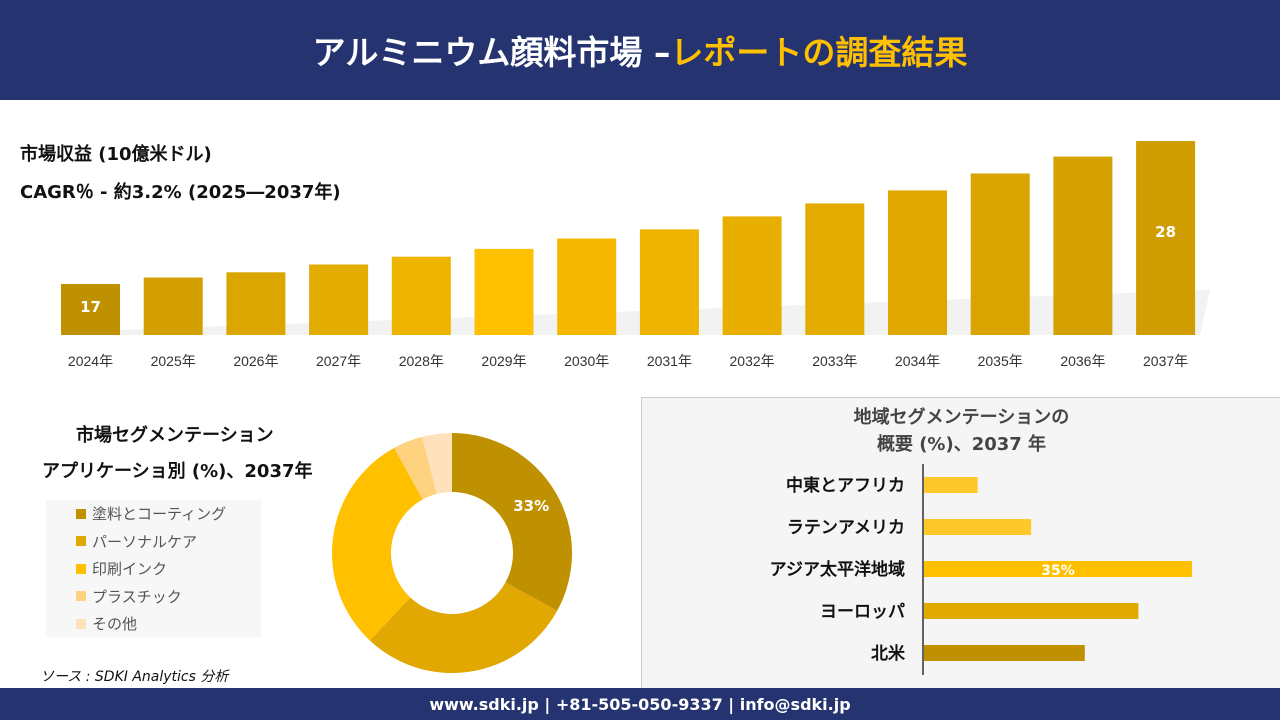 This screenshot has height=720, width=1280. Describe the element at coordinates (961, 431) in the screenshot. I see `region-title: 地域セグメンテーションの 概要 (%)、2037 年` at that location.